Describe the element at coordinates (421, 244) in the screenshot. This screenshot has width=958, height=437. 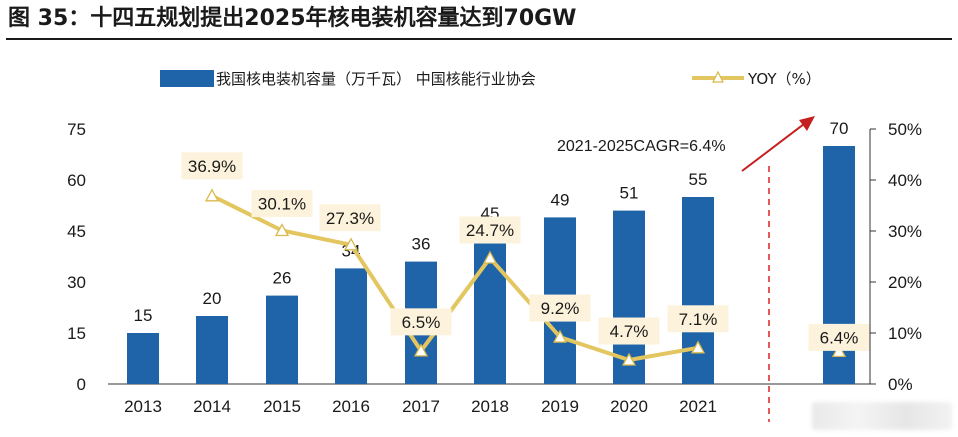
I see `bar-value-label: 36` at that location.